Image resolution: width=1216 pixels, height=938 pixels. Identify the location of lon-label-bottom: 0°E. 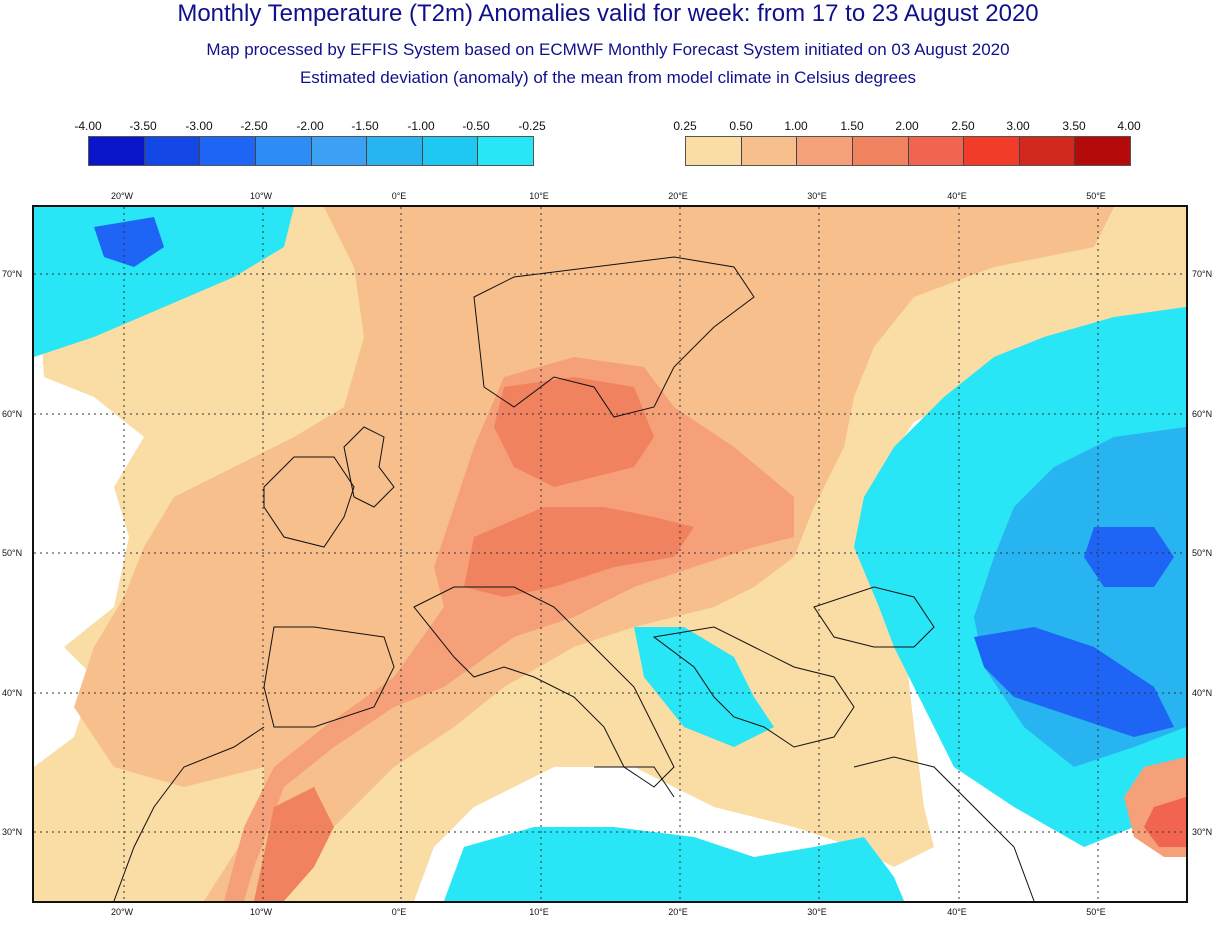
(399, 912).